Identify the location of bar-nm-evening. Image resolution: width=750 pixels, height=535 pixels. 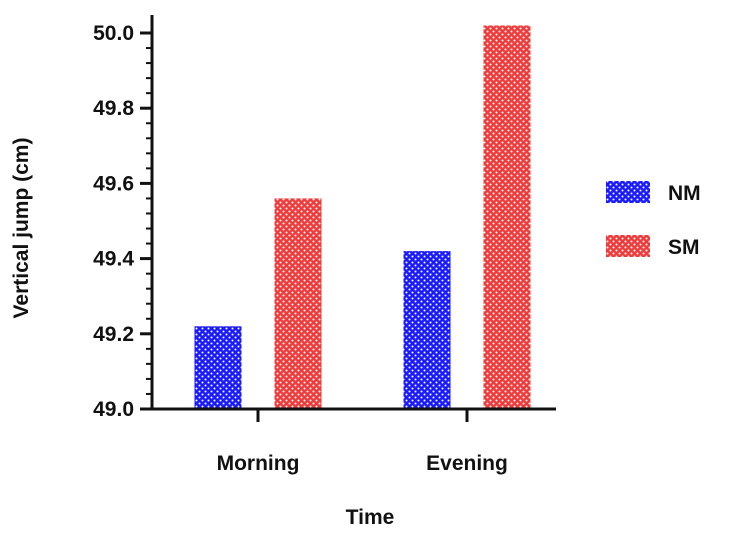
(427, 330).